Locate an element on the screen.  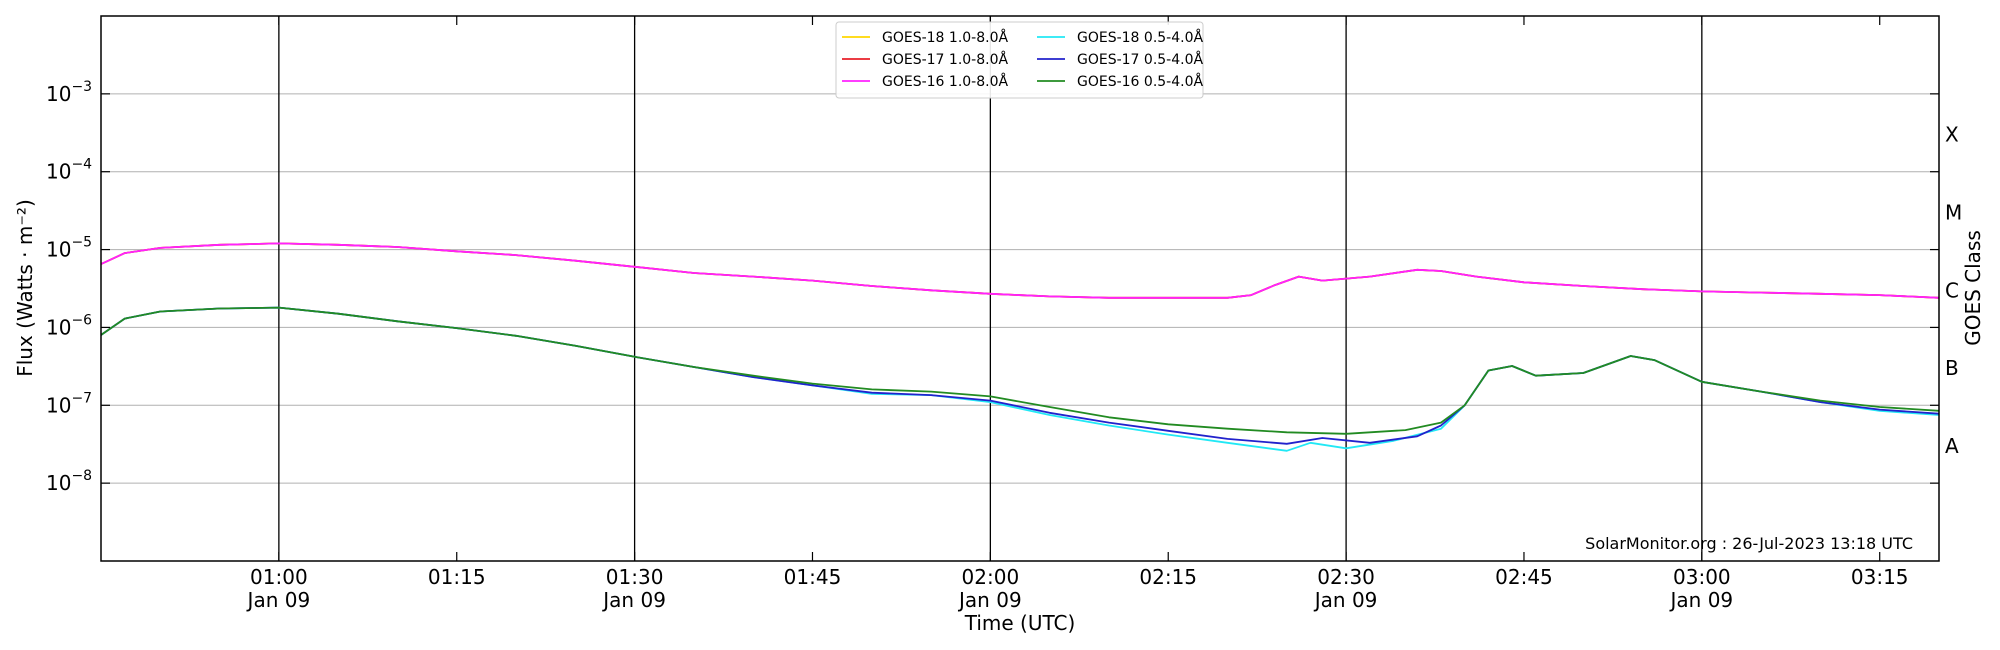
legend-label: GOES-17 1.0-8.0Å is located at coordinates (945, 59).